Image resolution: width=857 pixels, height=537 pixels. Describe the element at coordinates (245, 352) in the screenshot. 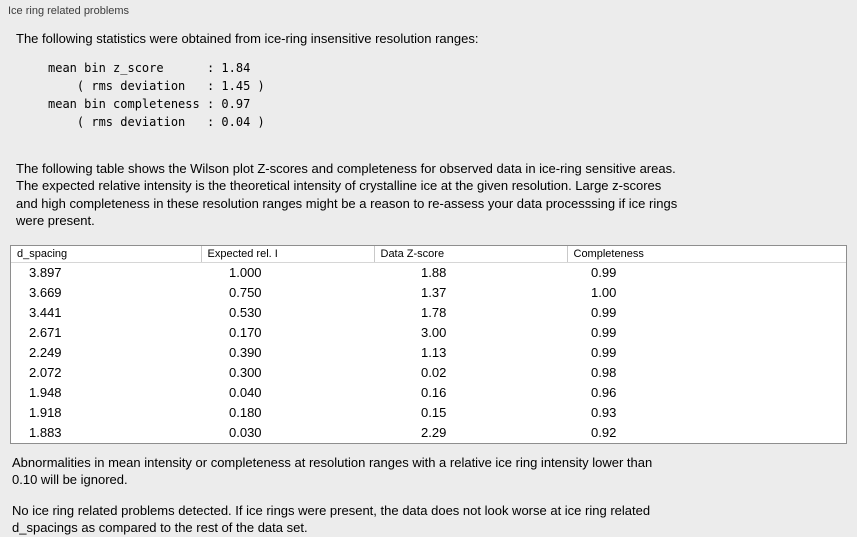

I see `table-cell: 0.390` at that location.